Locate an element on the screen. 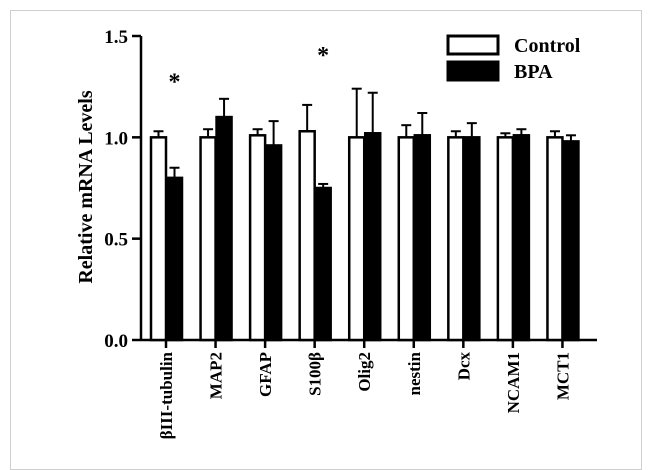 The image size is (654, 470). y-tick-label: 0.0 is located at coordinates (116, 341).